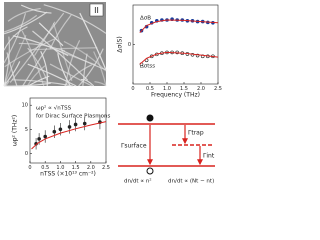 The width and height of the screenshot is (320, 240). Describe the element at coordinates (145, 19) in the screenshot. I see `annotation: ΔσB` at that location.